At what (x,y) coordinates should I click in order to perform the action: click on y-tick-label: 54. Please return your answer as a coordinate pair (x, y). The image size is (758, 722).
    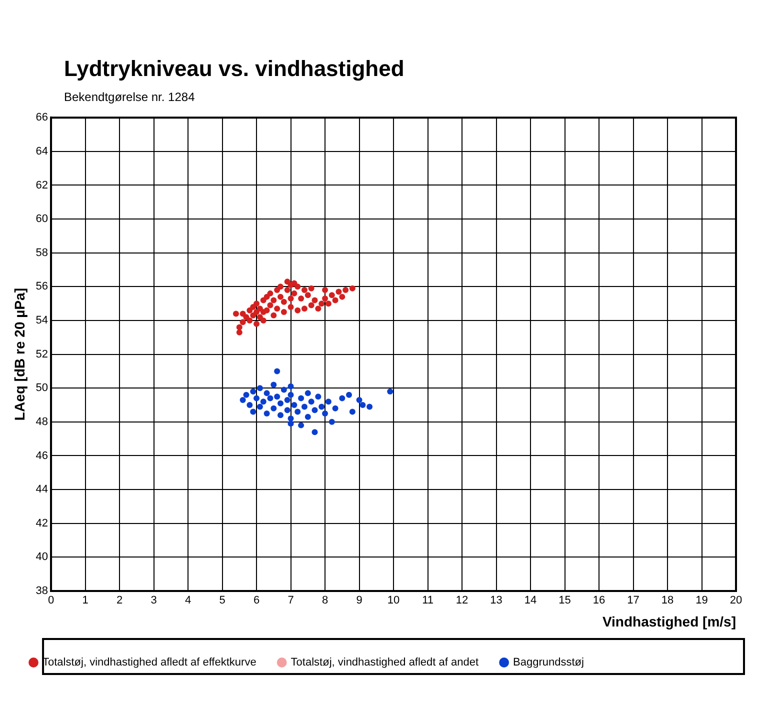
    Looking at the image, I should click on (42, 320).